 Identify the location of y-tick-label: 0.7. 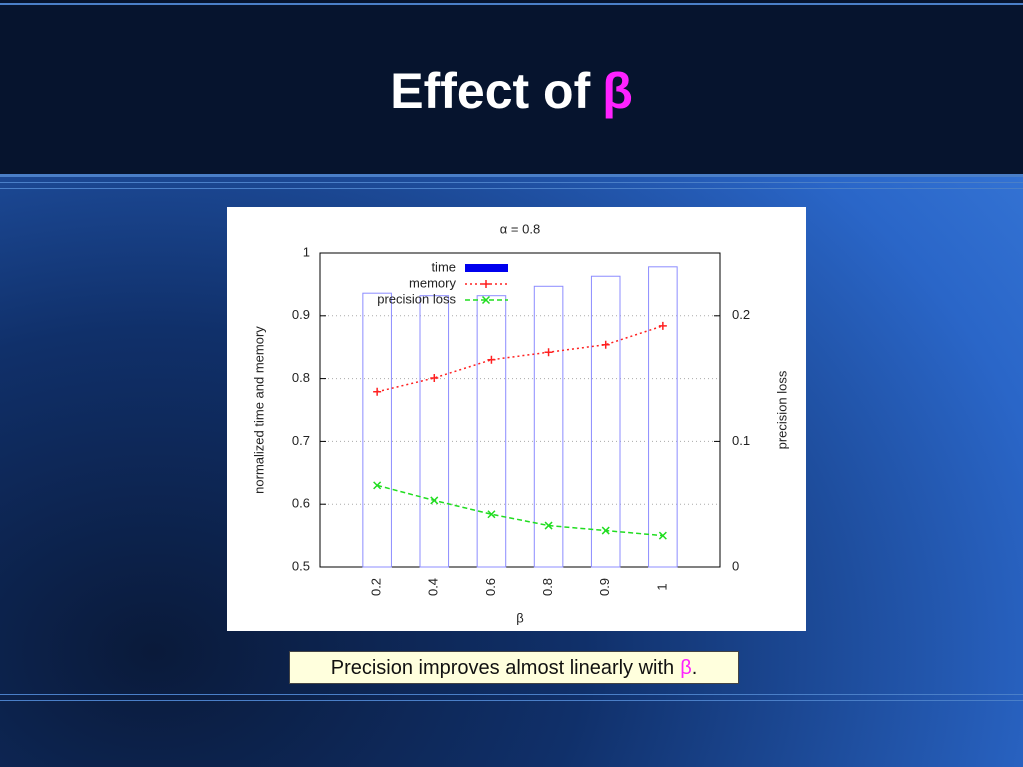
(301, 440).